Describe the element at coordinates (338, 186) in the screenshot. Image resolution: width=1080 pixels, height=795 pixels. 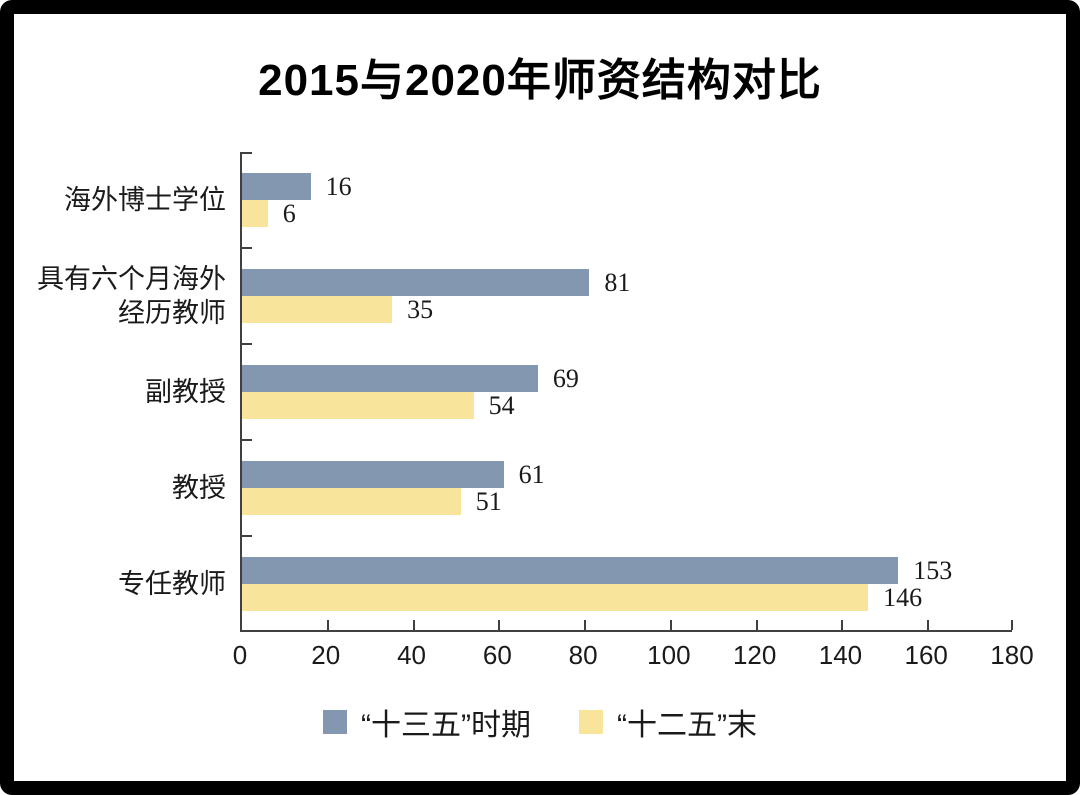
I see `bar-value-label: 16` at that location.